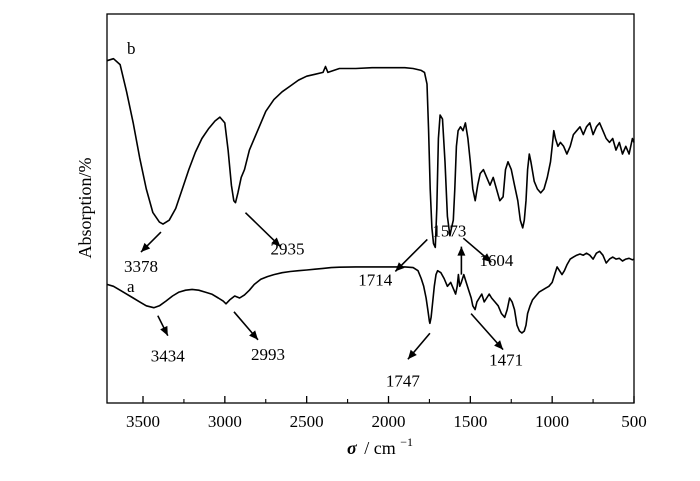  Describe the element at coordinates (506, 360) in the screenshot. I see `peak-label-1471: 1471` at that location.